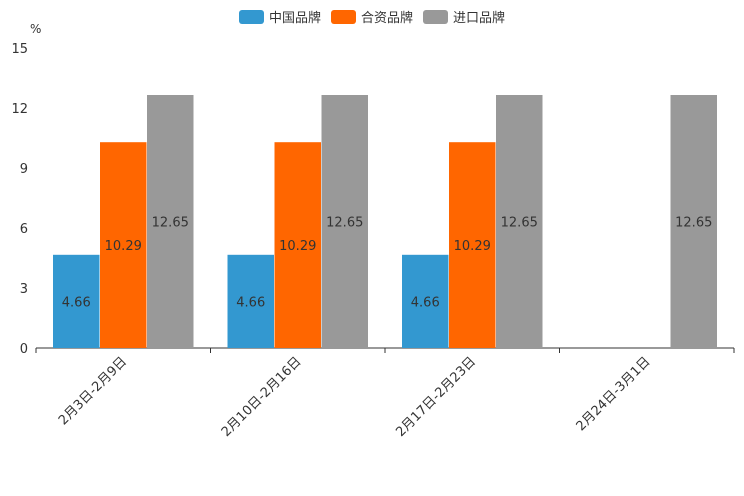 The width and height of the screenshot is (744, 496). Describe the element at coordinates (93, 391) in the screenshot. I see `x-tick-label: 2月3日-2月9日` at that location.